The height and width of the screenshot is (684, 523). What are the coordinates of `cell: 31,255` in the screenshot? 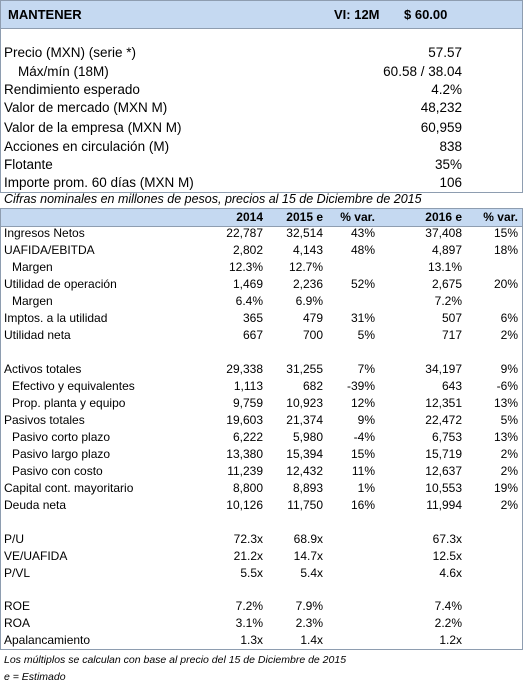 It's located at (304, 369).